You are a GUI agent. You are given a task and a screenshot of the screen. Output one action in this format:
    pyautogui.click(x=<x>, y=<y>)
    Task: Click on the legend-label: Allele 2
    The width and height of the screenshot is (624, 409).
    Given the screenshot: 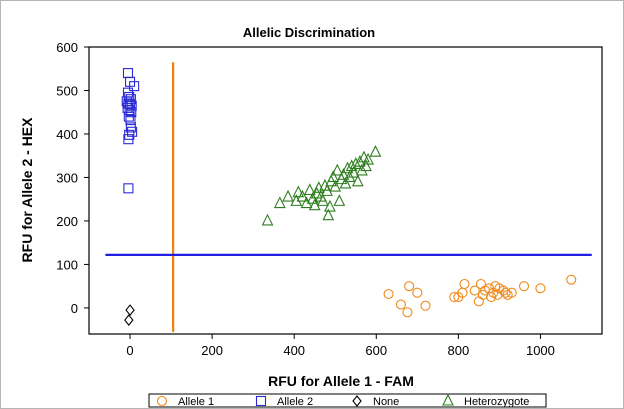 What is the action you would take?
    pyautogui.click(x=295, y=402)
    